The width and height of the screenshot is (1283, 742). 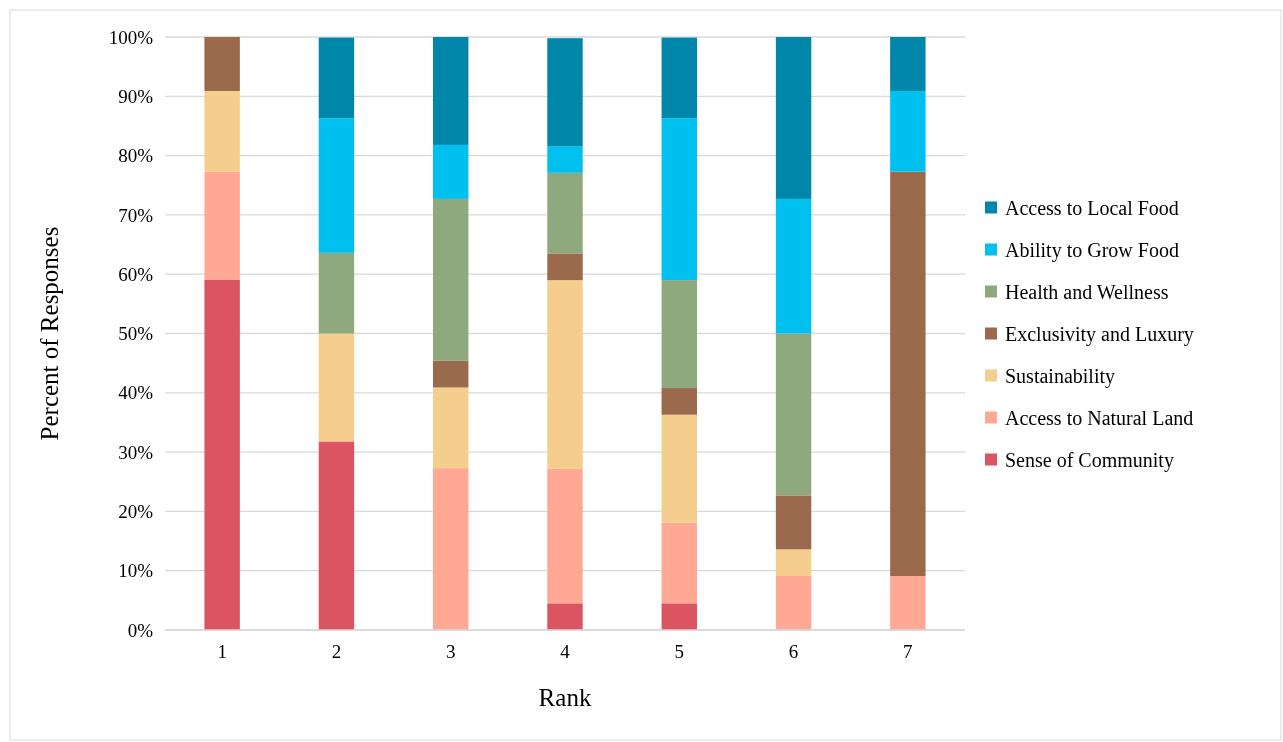 What do you see at coordinates (131, 37) in the screenshot?
I see `y-tick-label: 100%` at bounding box center [131, 37].